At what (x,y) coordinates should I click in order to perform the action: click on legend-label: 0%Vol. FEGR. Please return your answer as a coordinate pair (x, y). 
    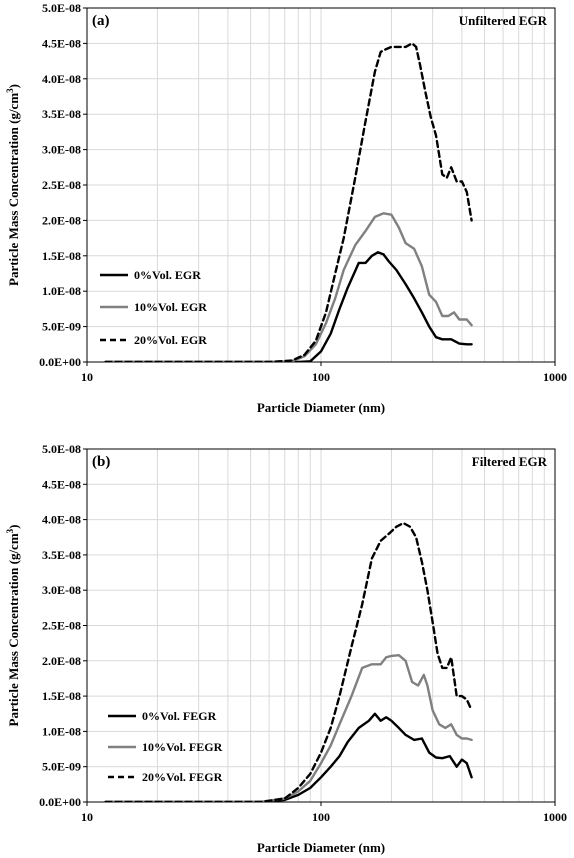
    Looking at the image, I should click on (179, 716).